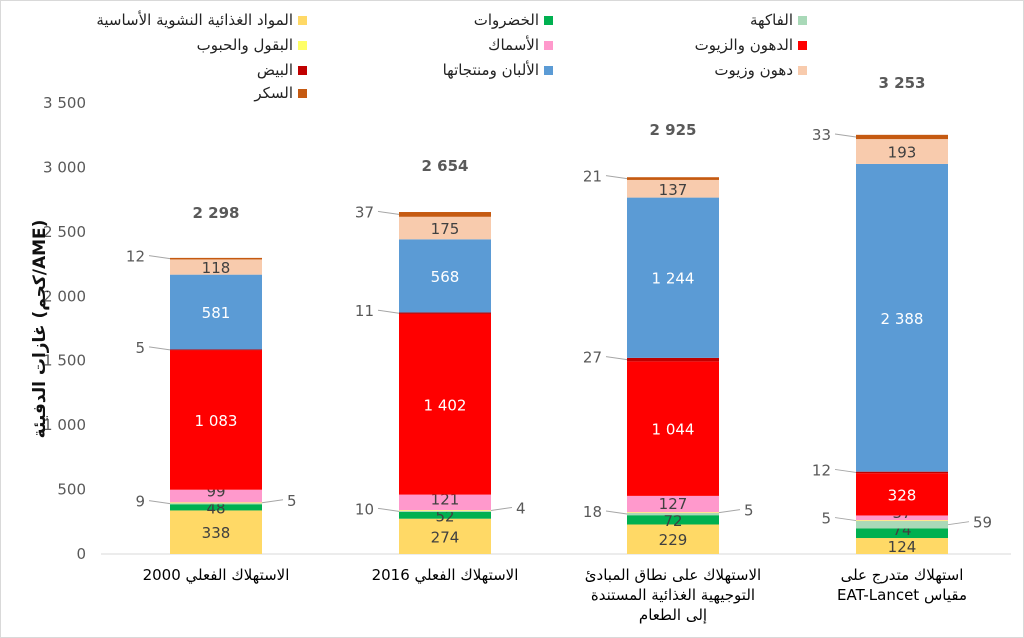 This screenshot has width=1024, height=638. I want to click on legend-item: الدهون والزيوت, so click(751, 45).